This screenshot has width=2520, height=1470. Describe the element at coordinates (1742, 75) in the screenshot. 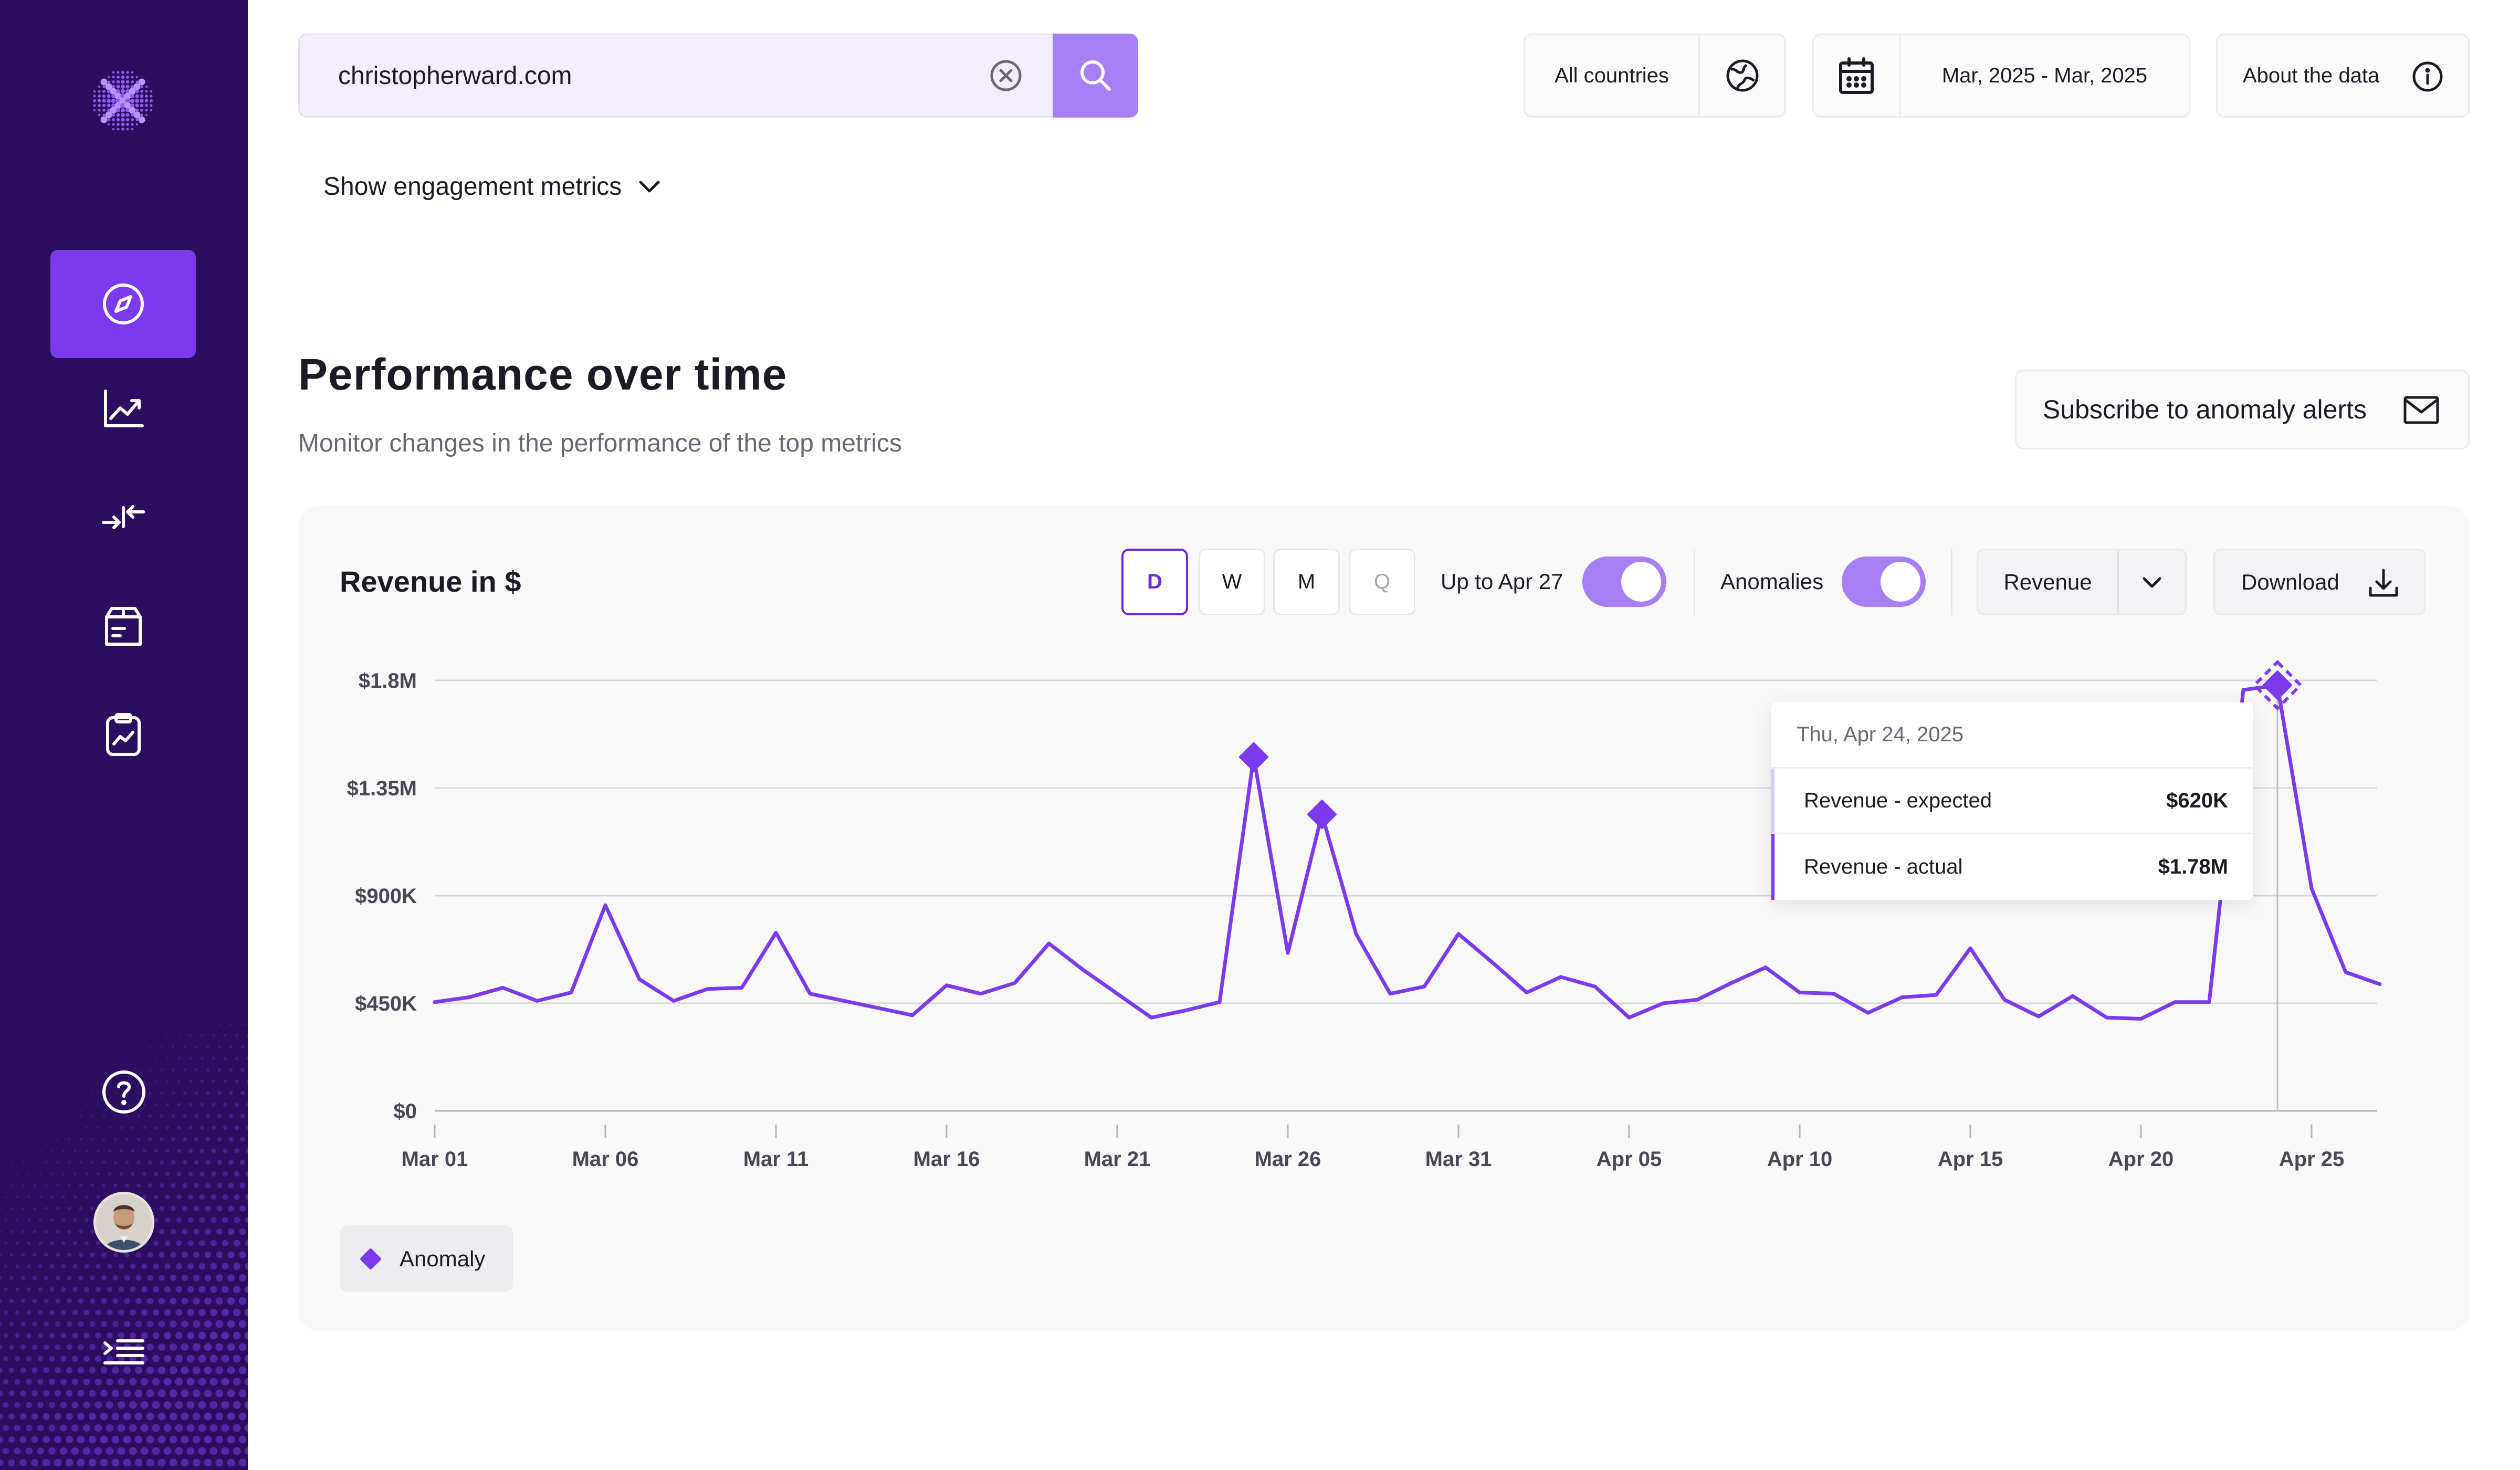

I see `globe-icon-wrap` at that location.